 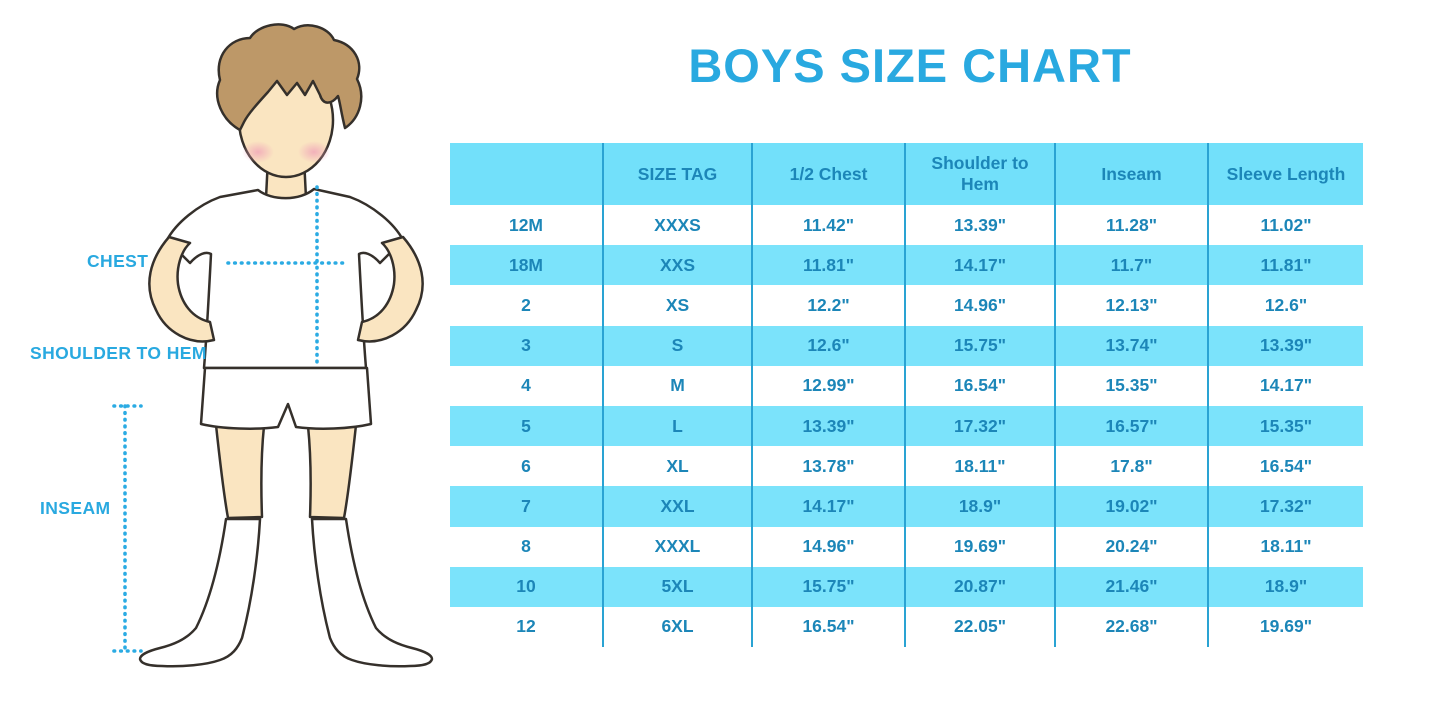 I want to click on table-cell: 12.13", so click(x=1131, y=305).